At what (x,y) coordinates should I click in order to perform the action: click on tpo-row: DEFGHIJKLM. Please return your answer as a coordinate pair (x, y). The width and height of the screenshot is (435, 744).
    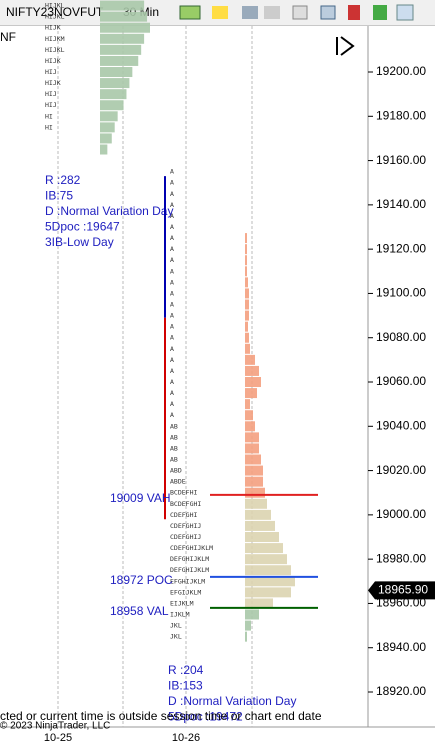
    Looking at the image, I should click on (189, 570).